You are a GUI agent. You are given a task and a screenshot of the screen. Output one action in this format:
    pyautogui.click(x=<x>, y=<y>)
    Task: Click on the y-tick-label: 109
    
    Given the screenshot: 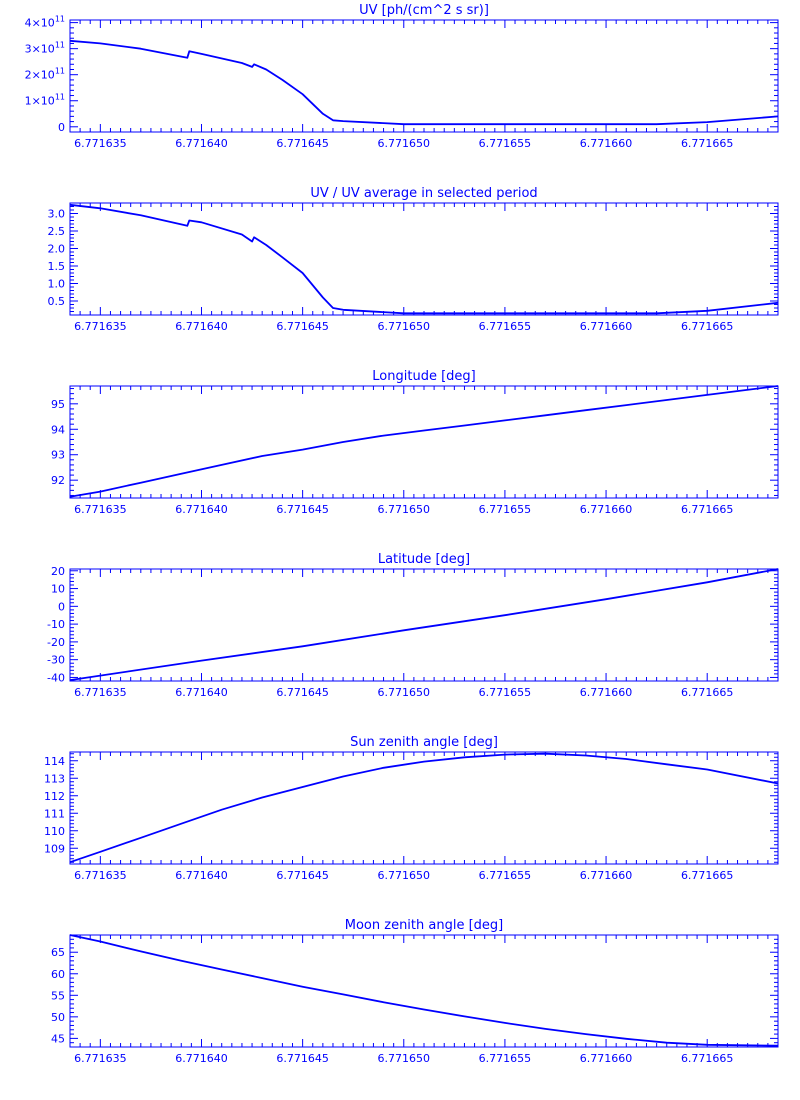 What is the action you would take?
    pyautogui.click(x=54, y=848)
    